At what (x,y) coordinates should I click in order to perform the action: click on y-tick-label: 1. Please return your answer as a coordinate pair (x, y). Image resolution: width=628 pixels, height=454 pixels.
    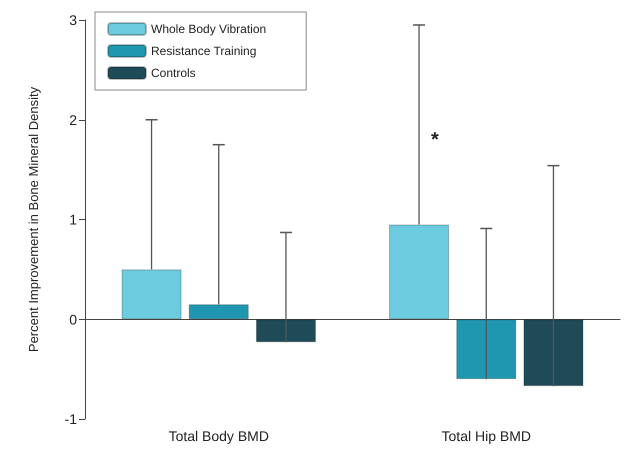
    Looking at the image, I should click on (73, 220).